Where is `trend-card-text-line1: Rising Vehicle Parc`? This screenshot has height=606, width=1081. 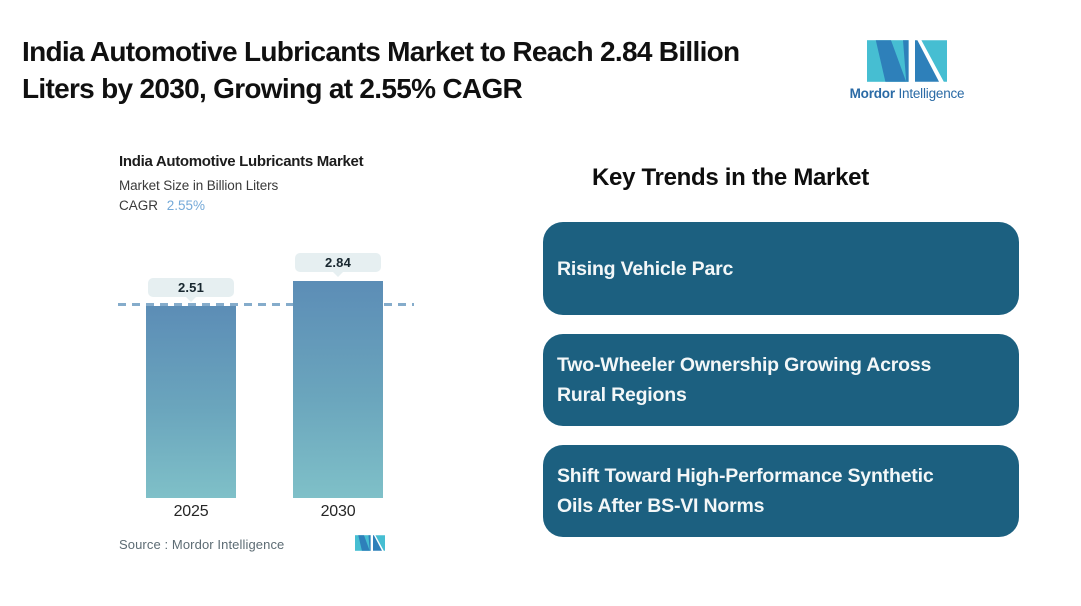
trend-card-text-line1: Rising Vehicle Parc is located at coordinates (645, 268).